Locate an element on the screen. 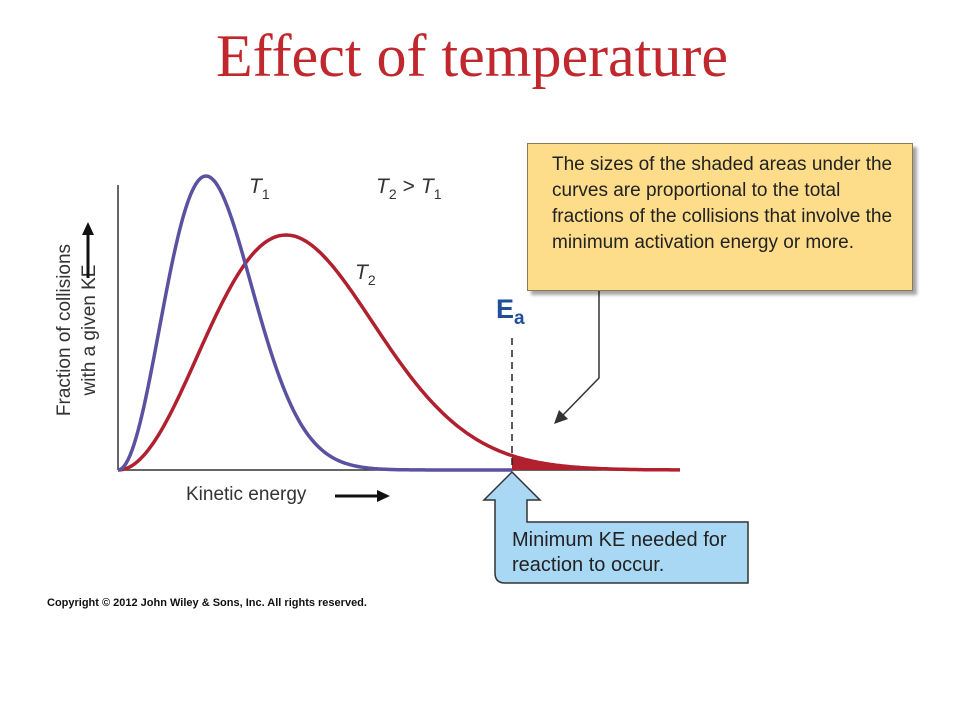 The height and width of the screenshot is (720, 960). slide-title: Effect of temperature is located at coordinates (472, 56).